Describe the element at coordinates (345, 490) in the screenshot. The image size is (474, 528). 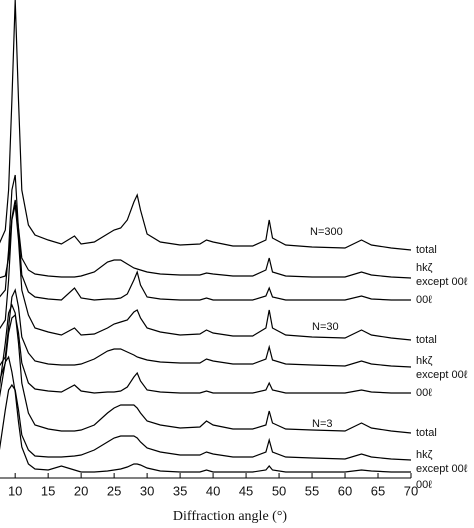
I see `x-tick-label: 60` at that location.